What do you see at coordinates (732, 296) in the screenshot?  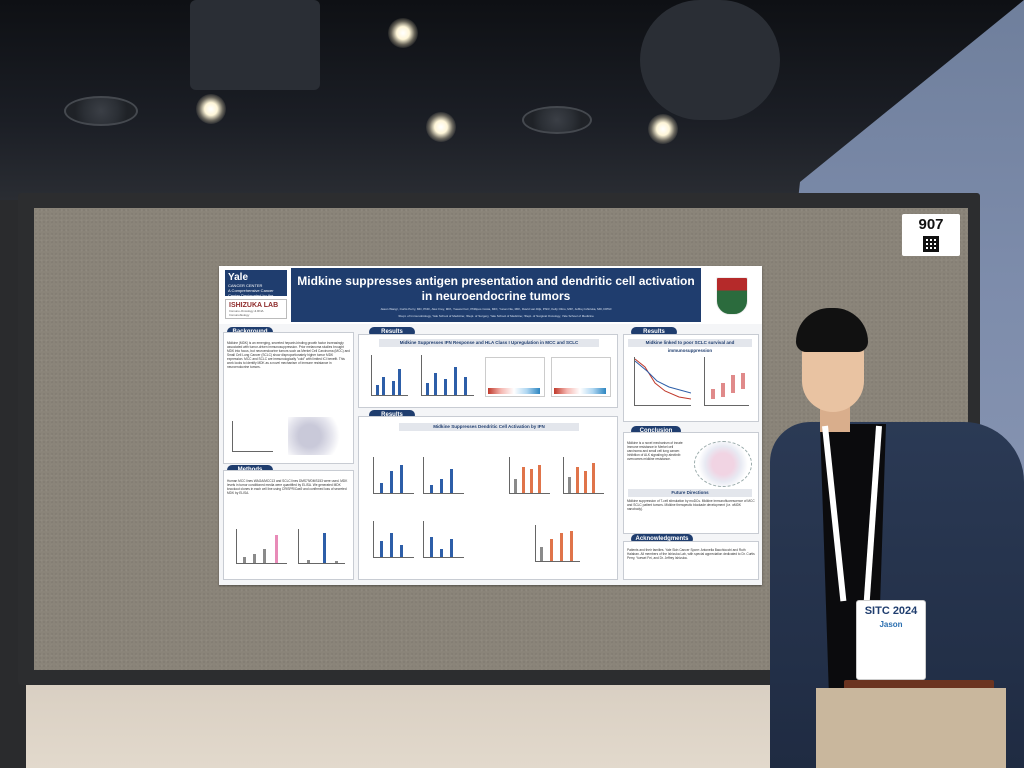 I see `yale-medicine-shield-icon` at bounding box center [732, 296].